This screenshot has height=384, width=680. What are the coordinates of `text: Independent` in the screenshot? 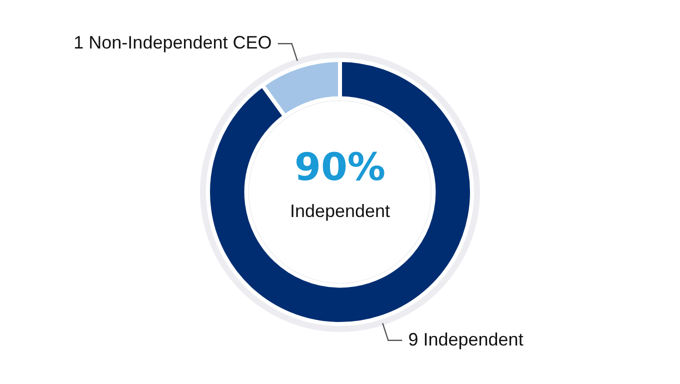 It's located at (340, 210).